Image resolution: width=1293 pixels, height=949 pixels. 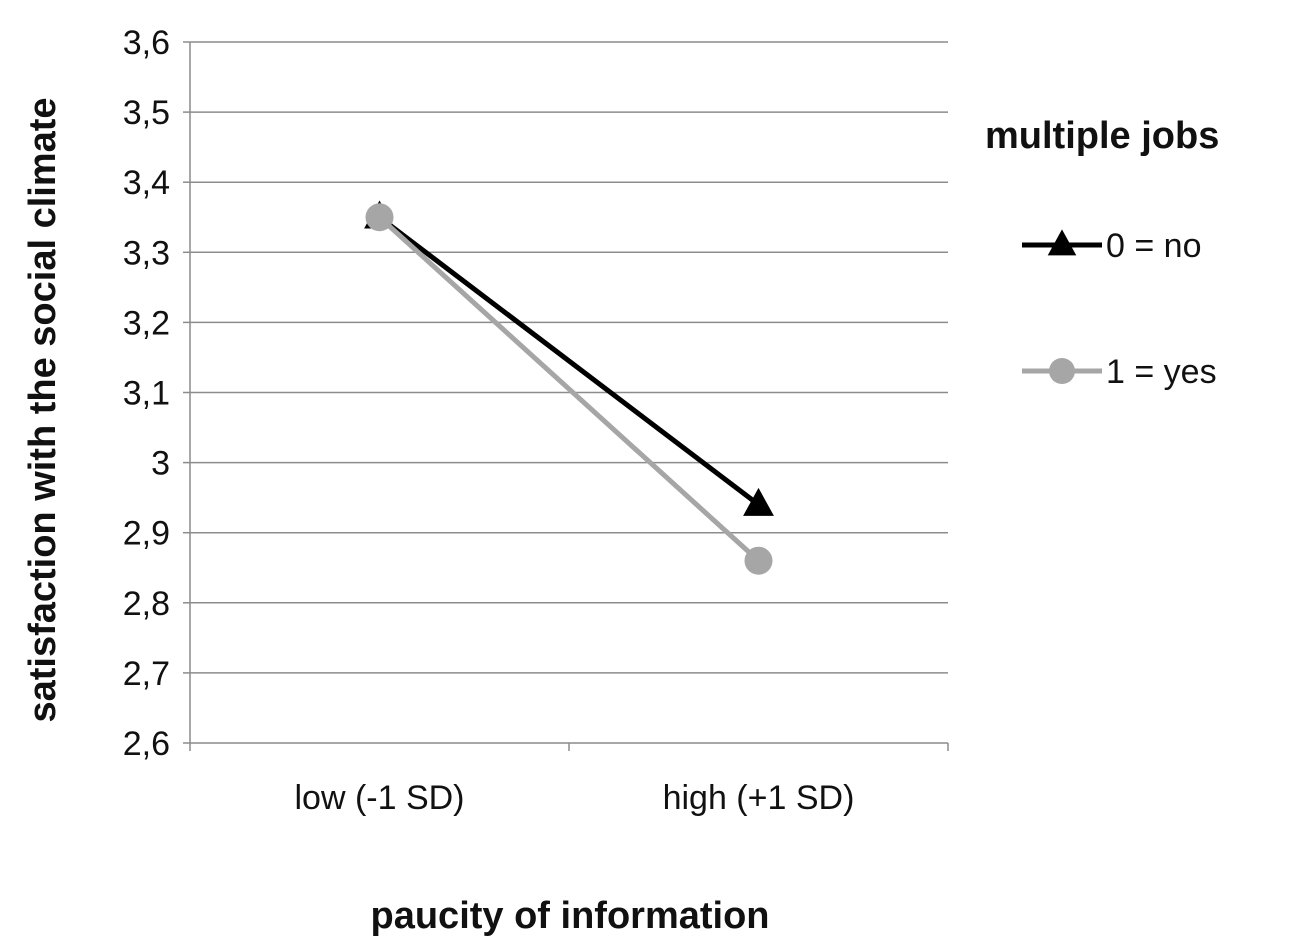 I want to click on y-tick-label: 3,4, so click(x=146, y=183).